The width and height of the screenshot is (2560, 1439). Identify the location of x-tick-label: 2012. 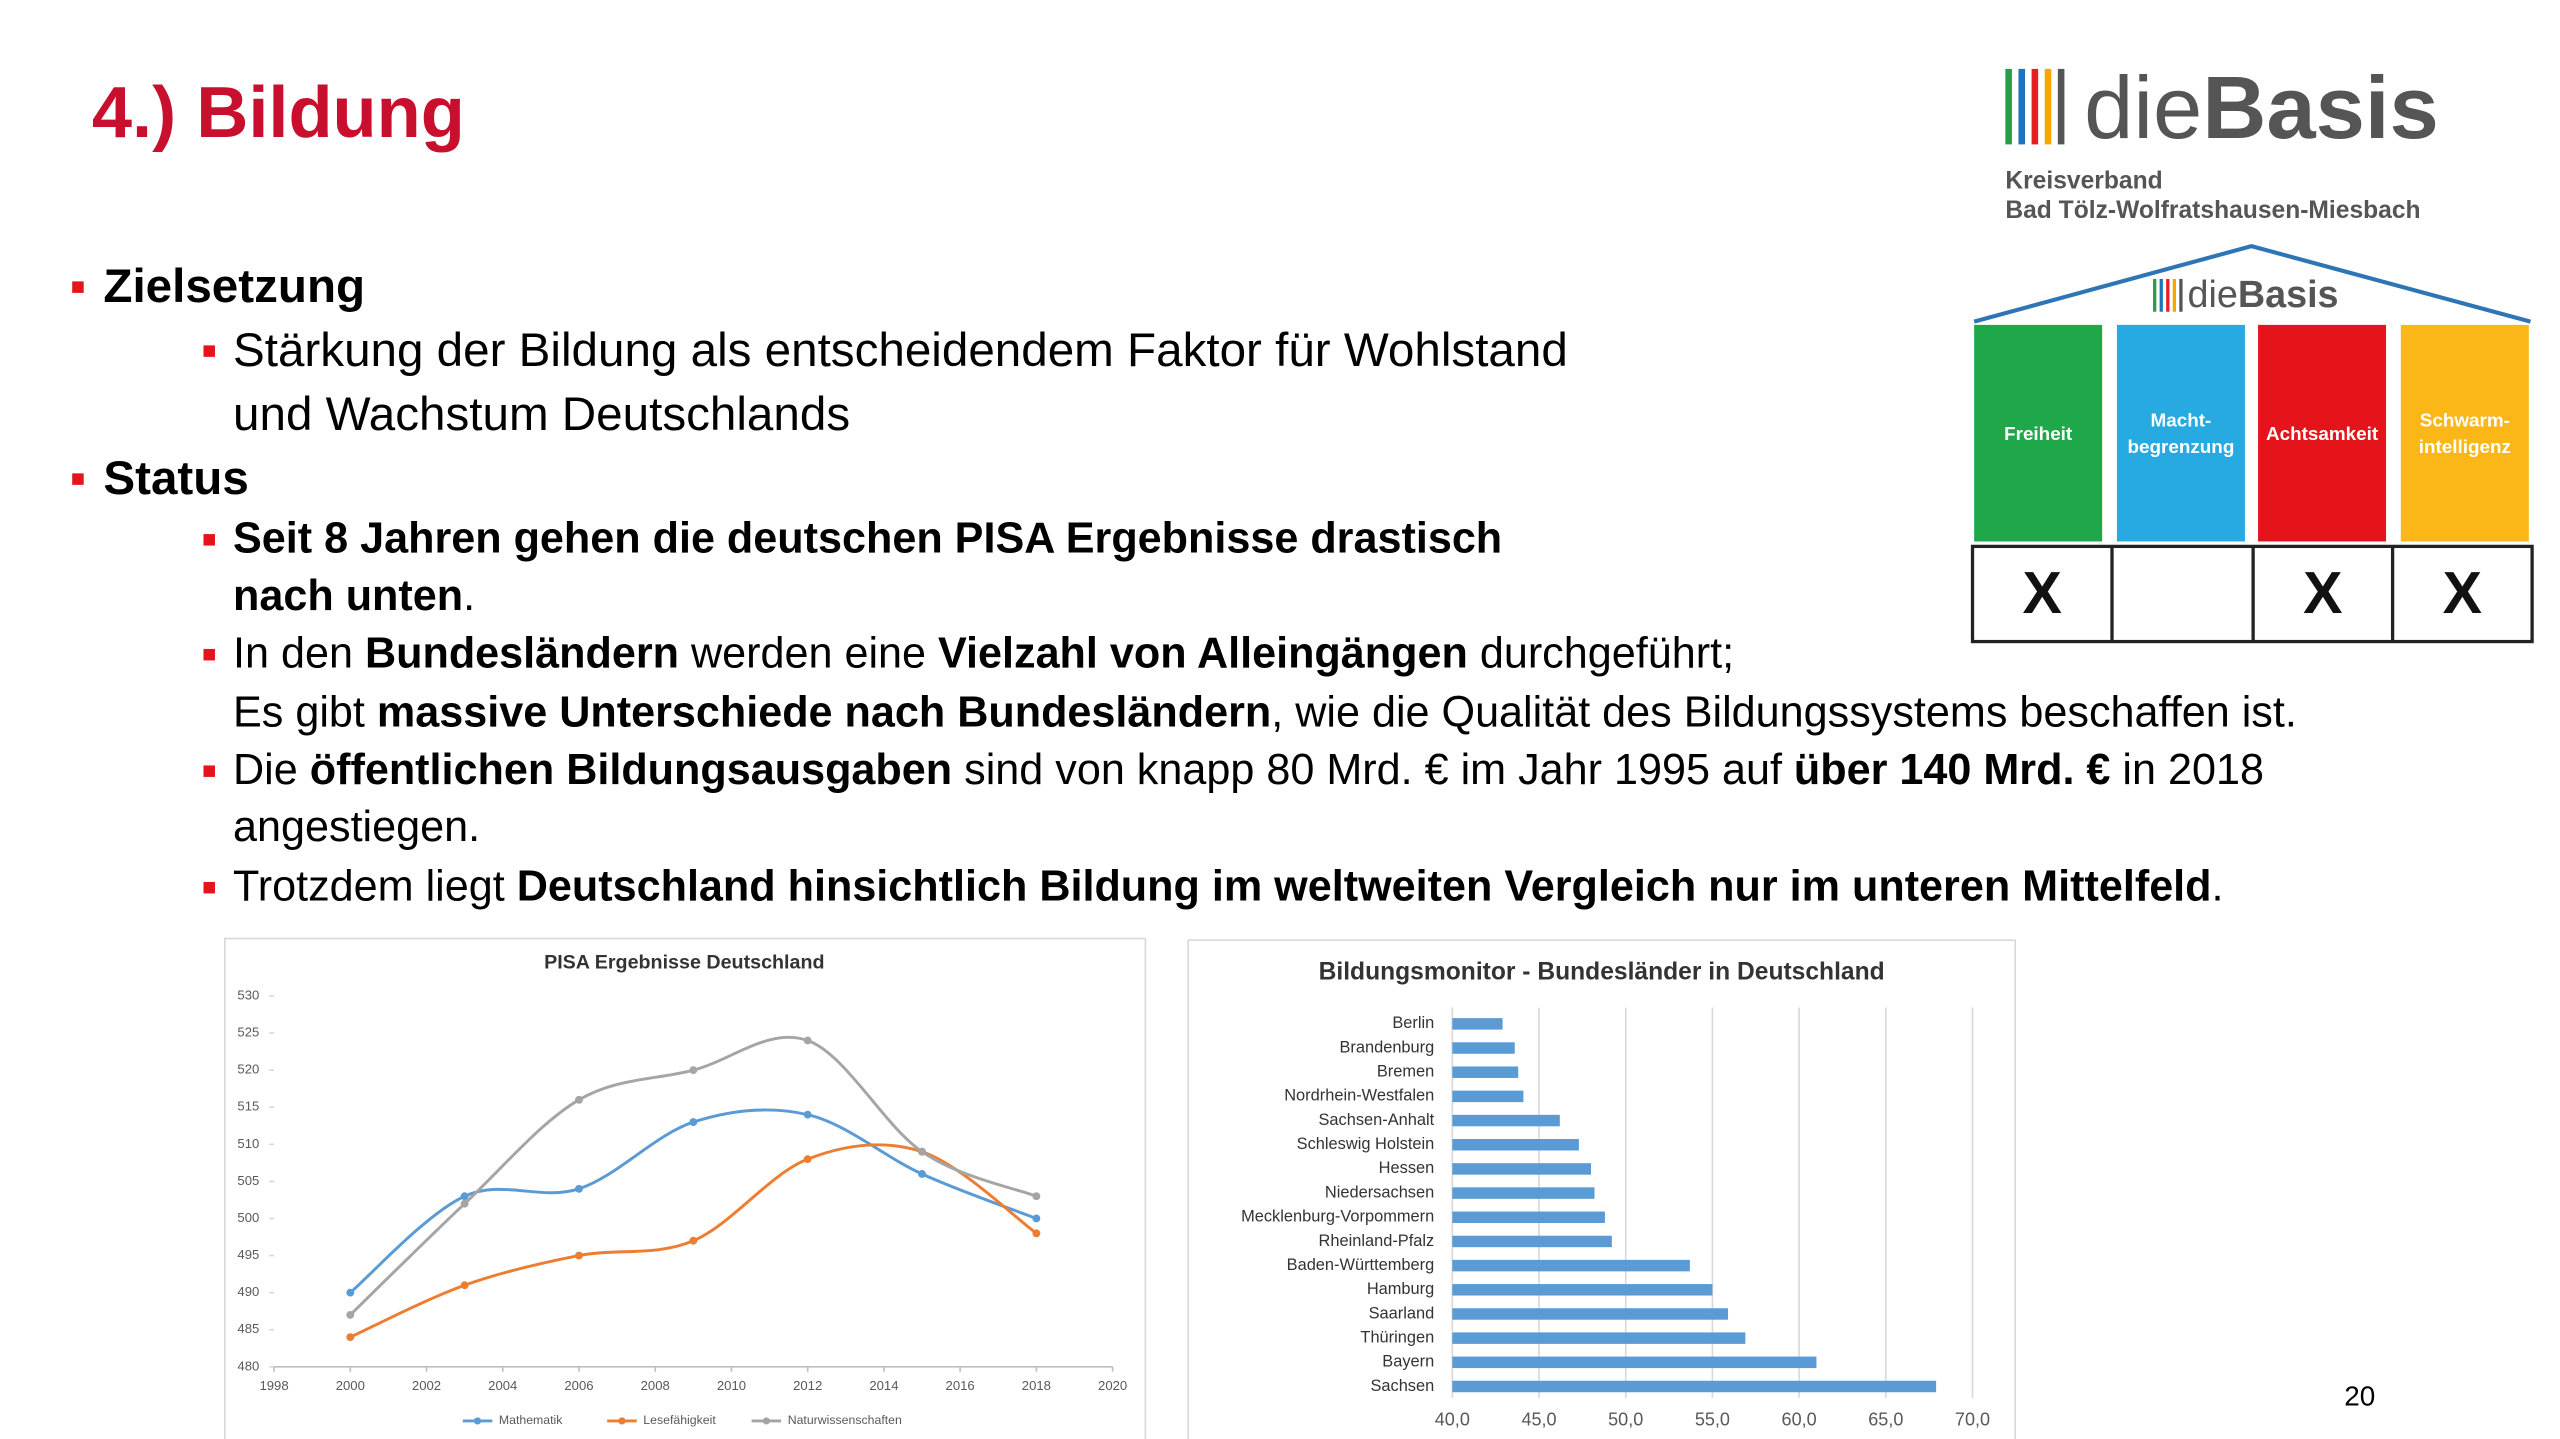
(807, 1385).